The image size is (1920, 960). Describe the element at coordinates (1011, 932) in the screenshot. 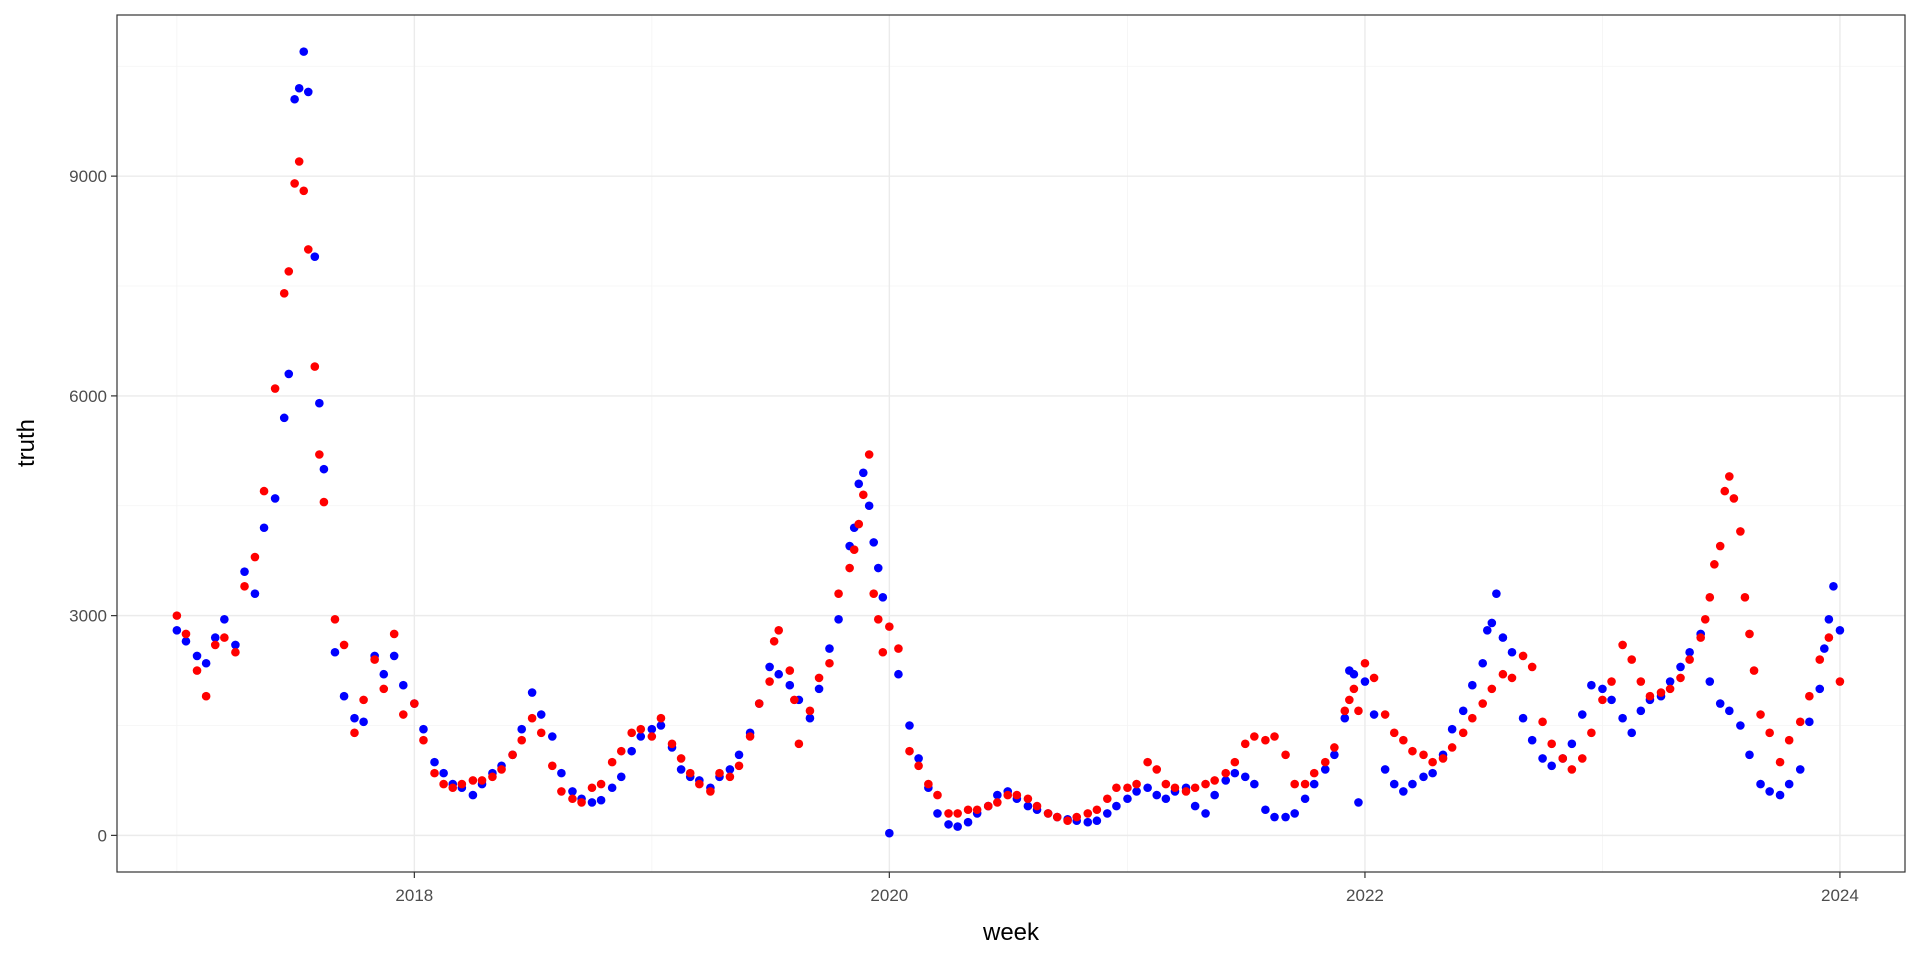

I see `x-axis-title: week` at that location.